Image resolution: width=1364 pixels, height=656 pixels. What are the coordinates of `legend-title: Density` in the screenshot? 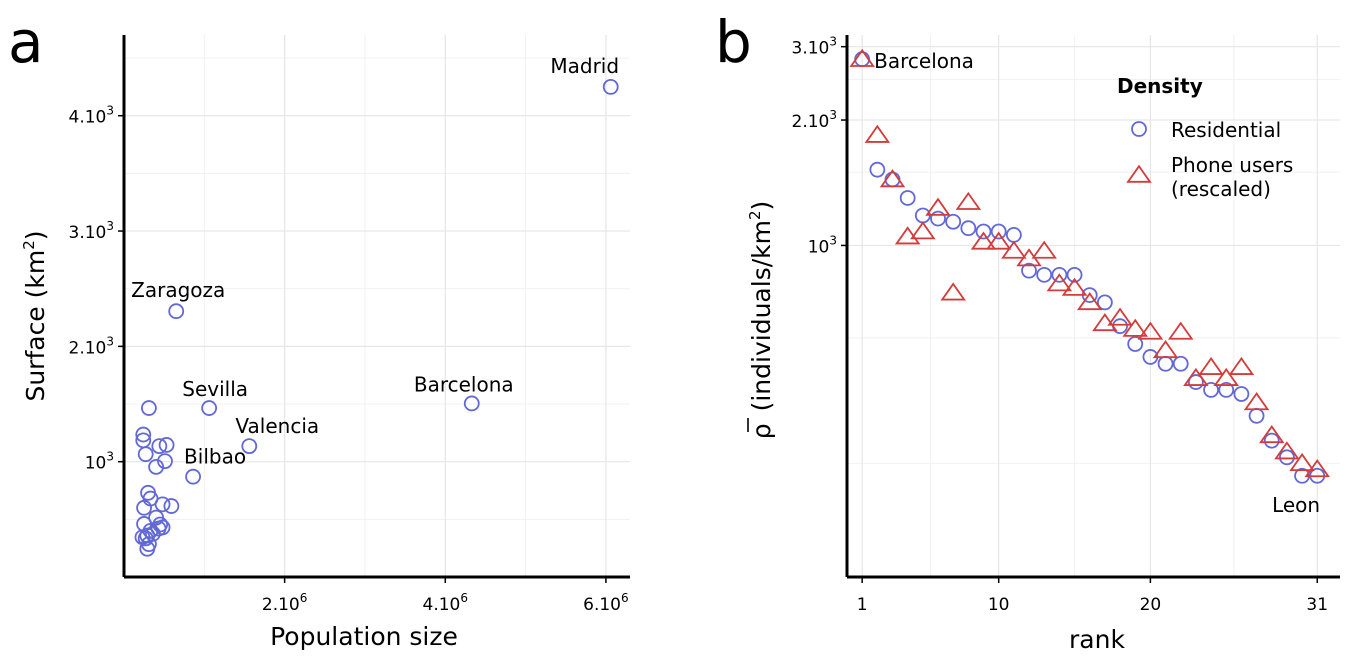 It's located at (1160, 86).